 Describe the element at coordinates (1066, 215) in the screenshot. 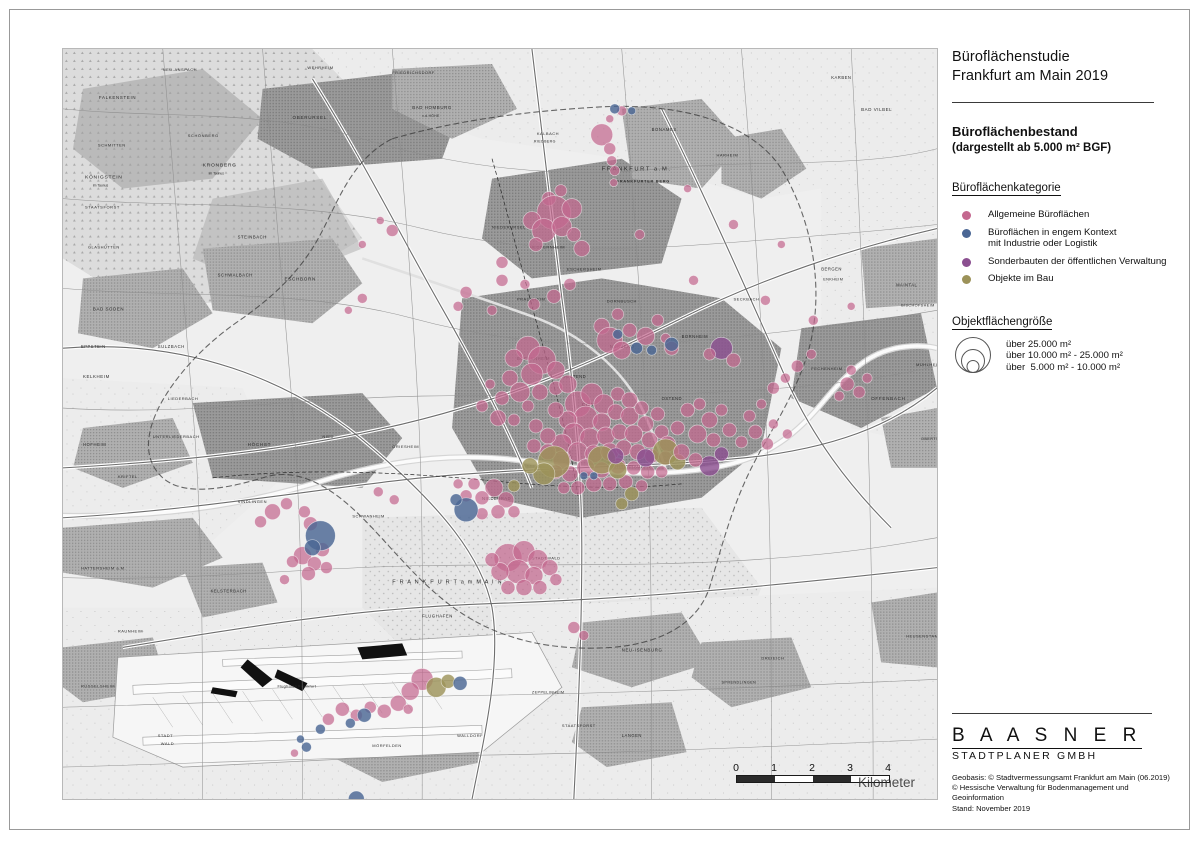

I see `legend-item: Allgemeine Büroflächen` at that location.